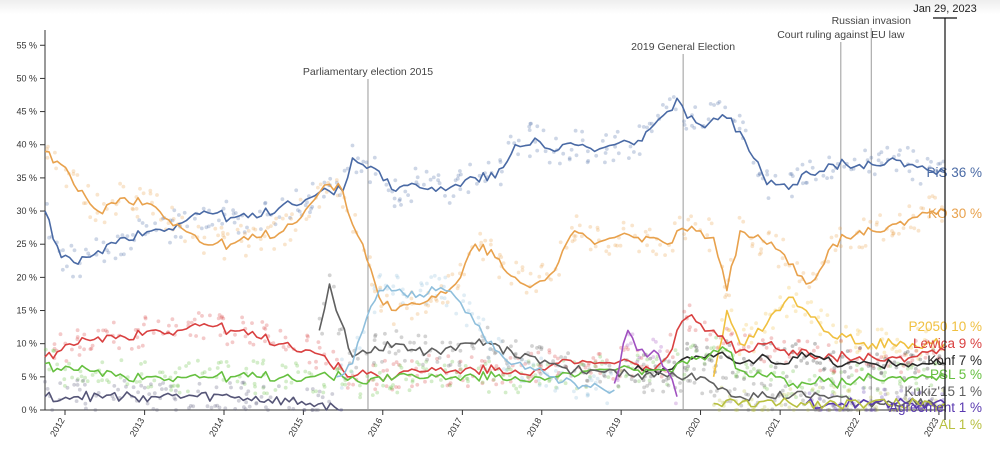 The width and height of the screenshot is (1000, 457). I want to click on x-tick-label: 2013, so click(137, 427).